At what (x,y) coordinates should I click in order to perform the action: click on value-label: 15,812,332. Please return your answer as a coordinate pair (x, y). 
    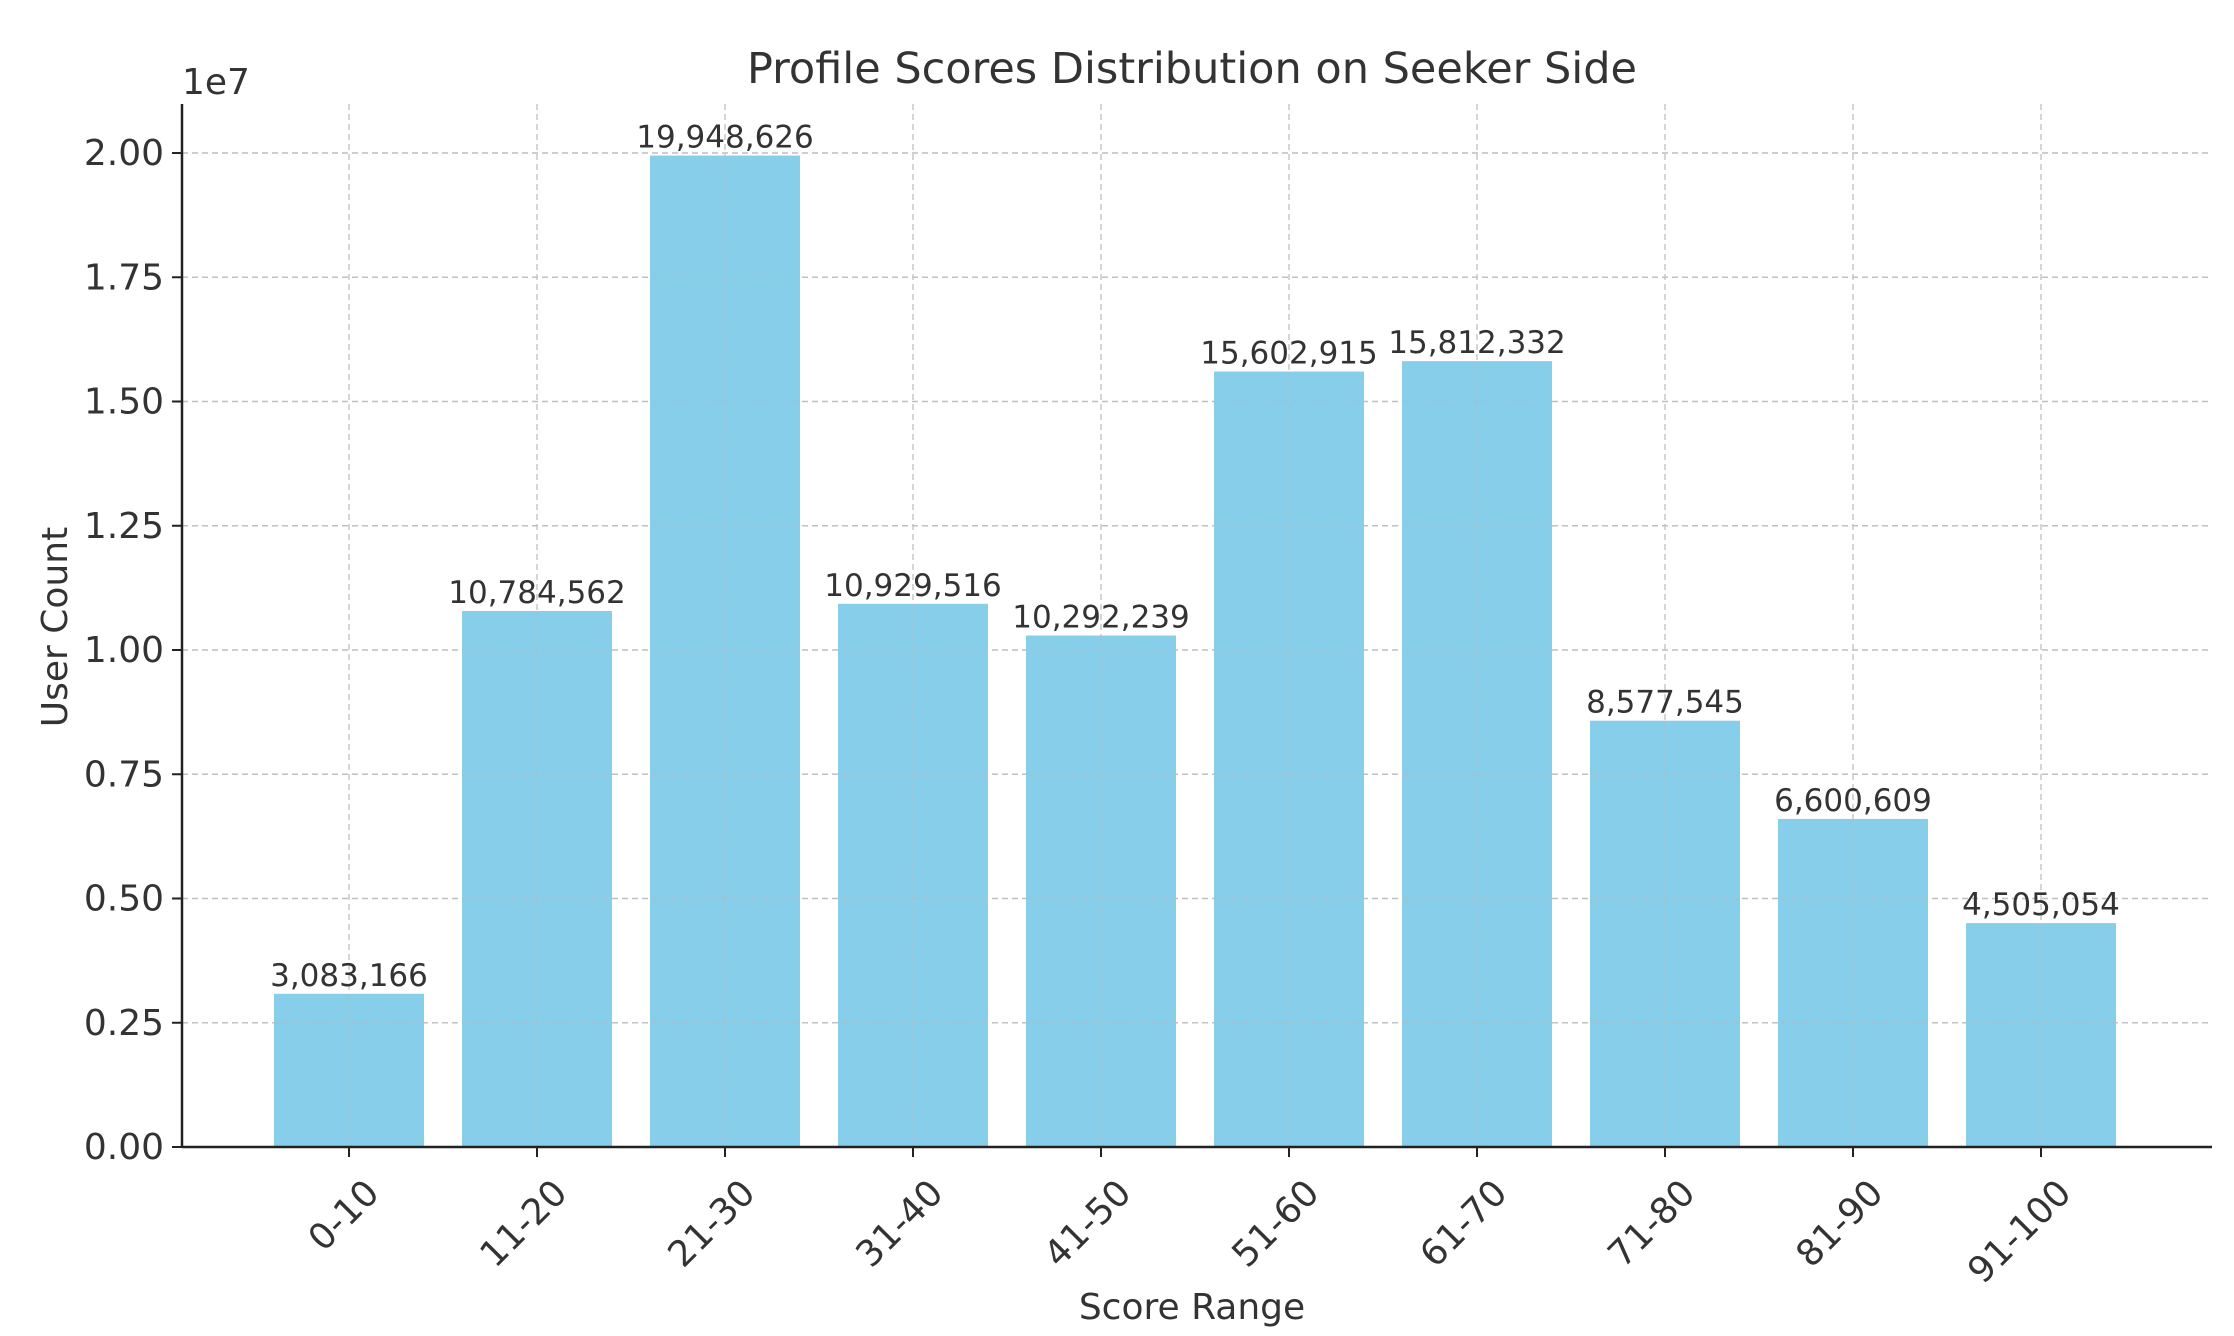
    Looking at the image, I should click on (1477, 343).